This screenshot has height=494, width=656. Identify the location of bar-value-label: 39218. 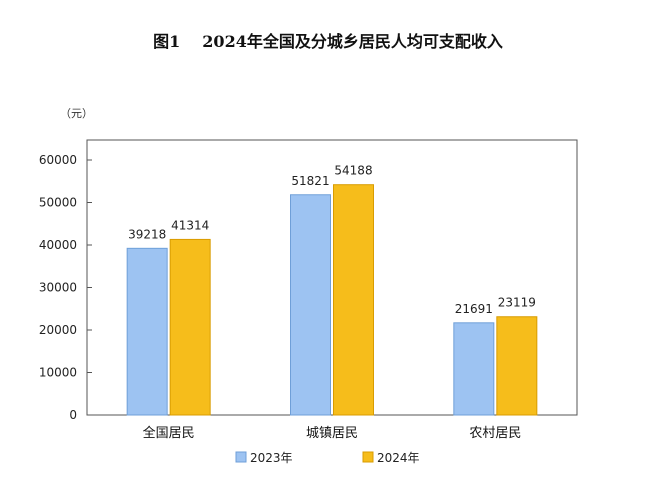
(147, 234).